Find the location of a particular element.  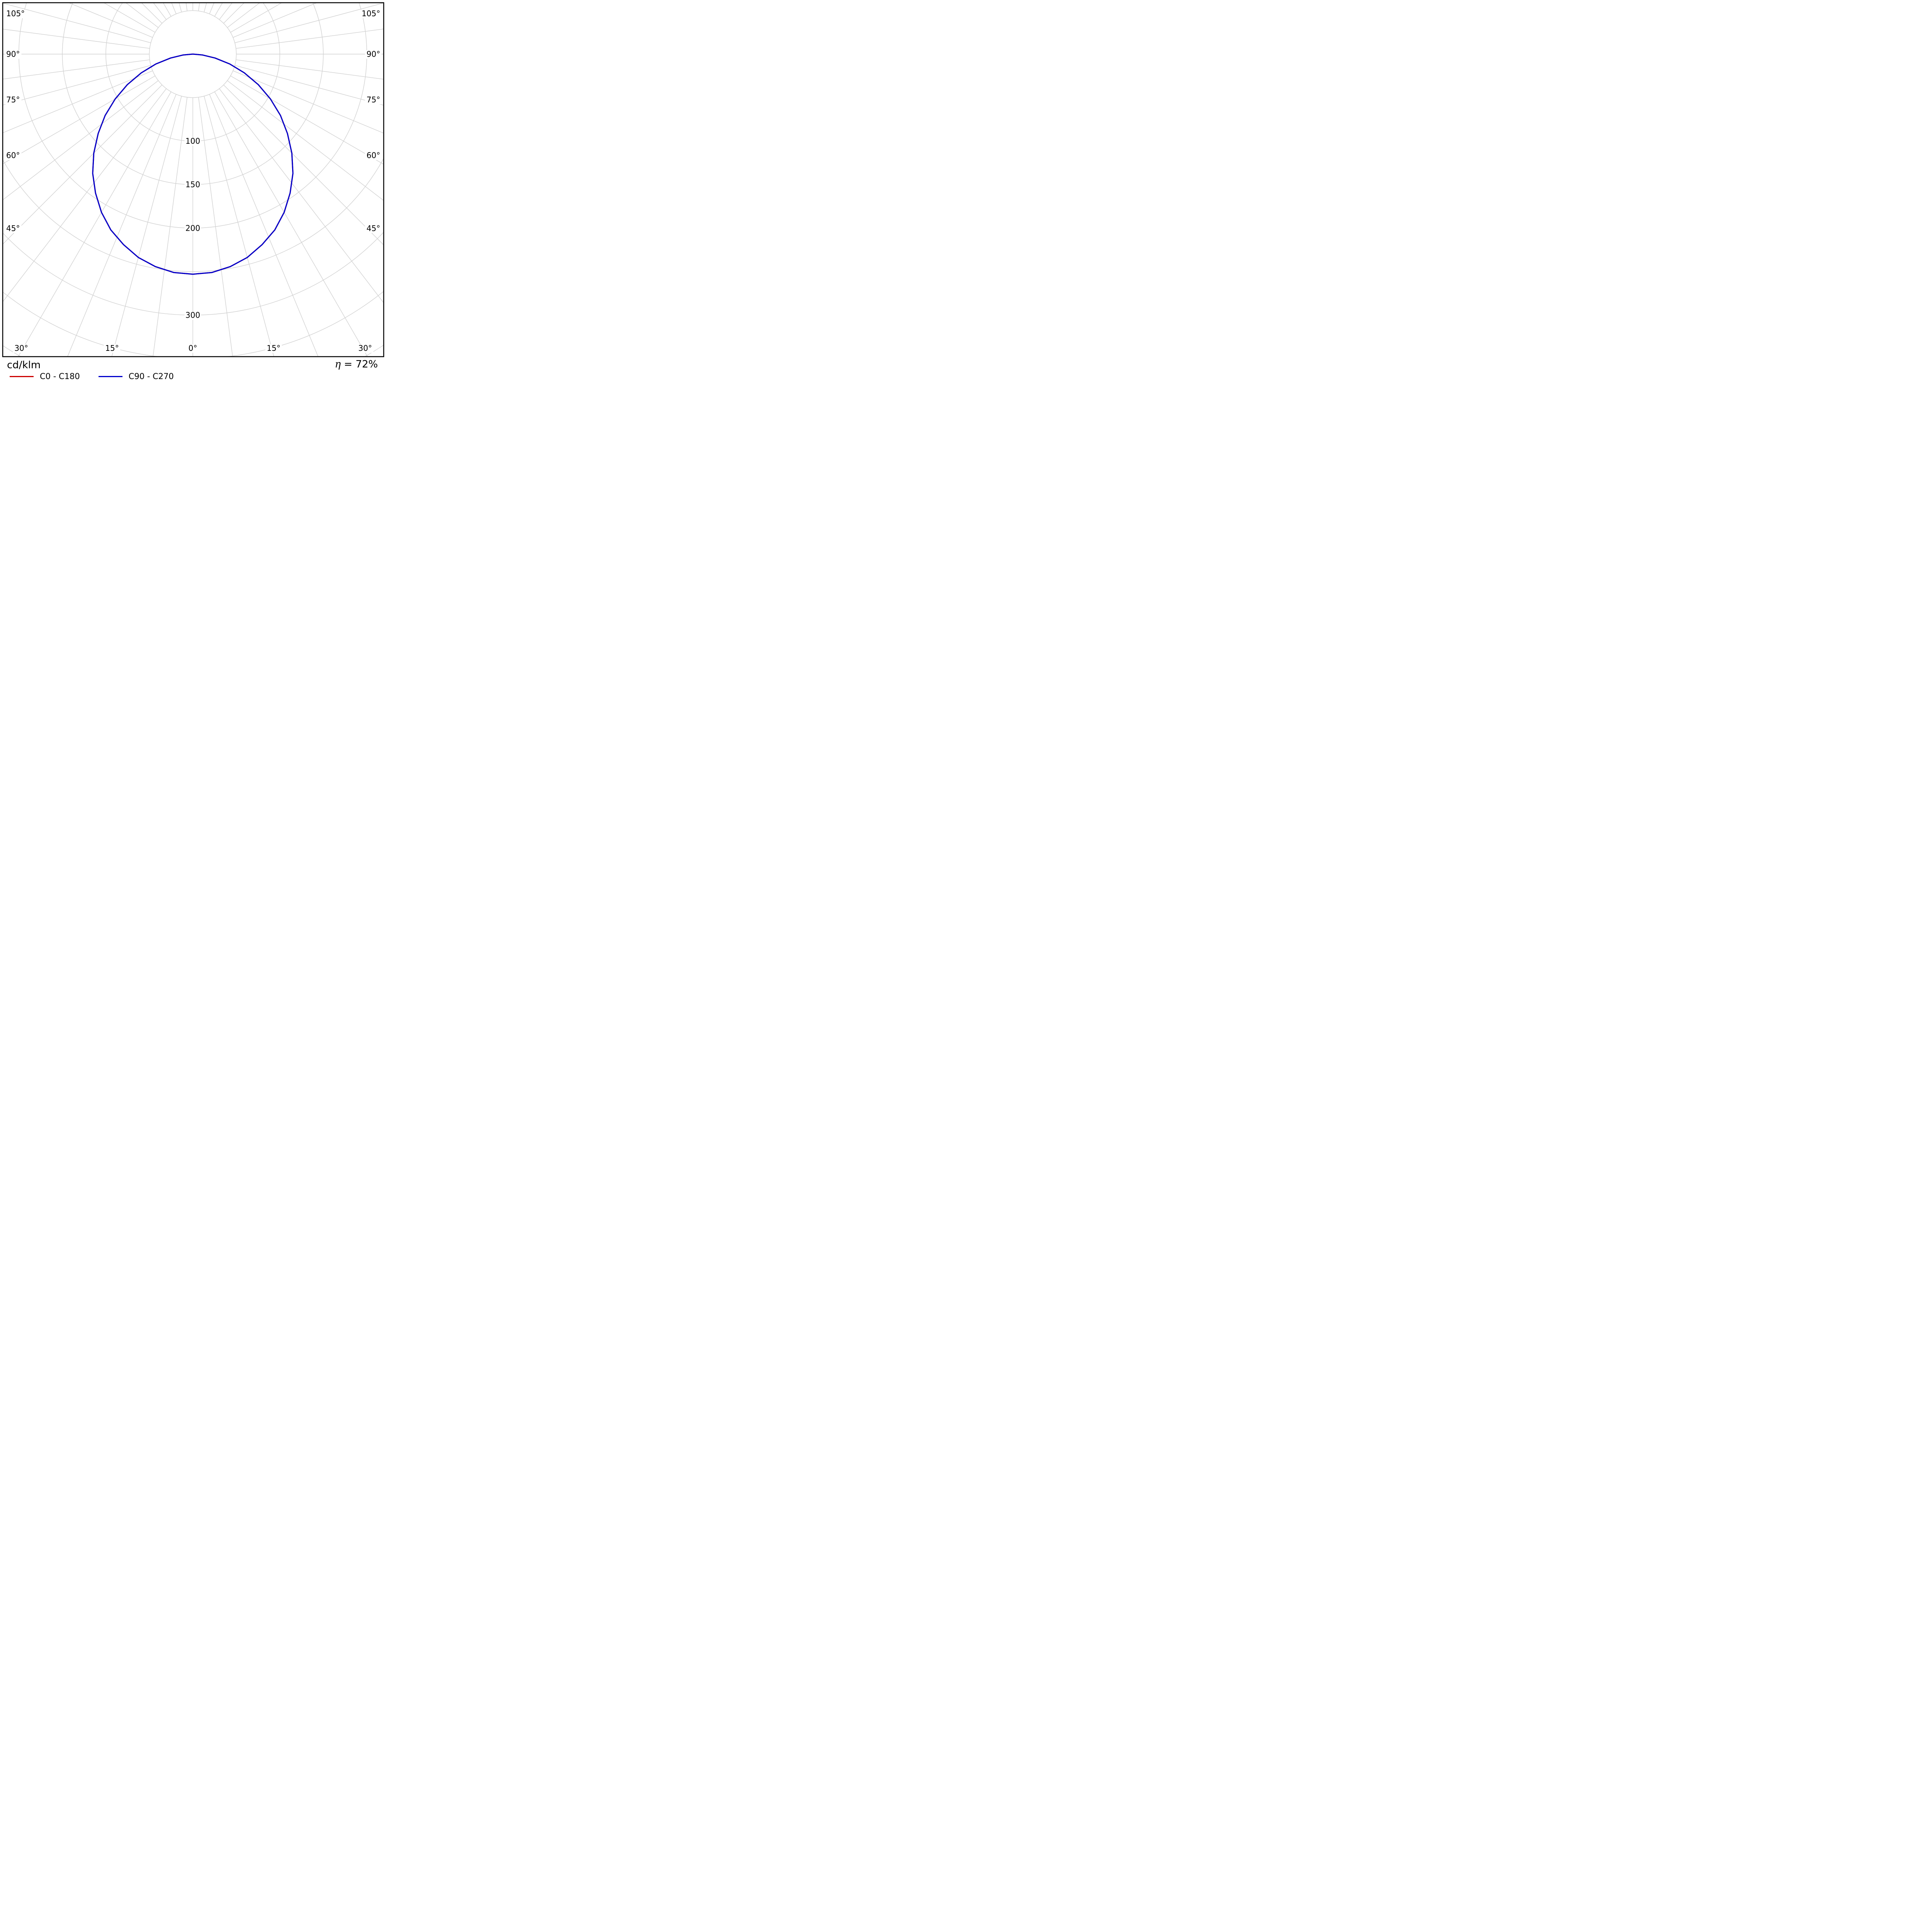

legend-label-c0-c180: C0 - C180 is located at coordinates (60, 376).